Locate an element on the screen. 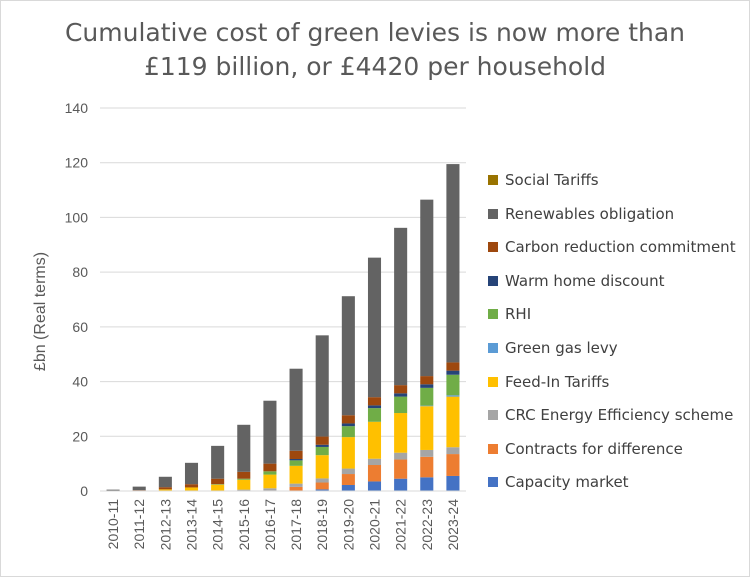  x-tick-label: 2018-19 is located at coordinates (322, 525).